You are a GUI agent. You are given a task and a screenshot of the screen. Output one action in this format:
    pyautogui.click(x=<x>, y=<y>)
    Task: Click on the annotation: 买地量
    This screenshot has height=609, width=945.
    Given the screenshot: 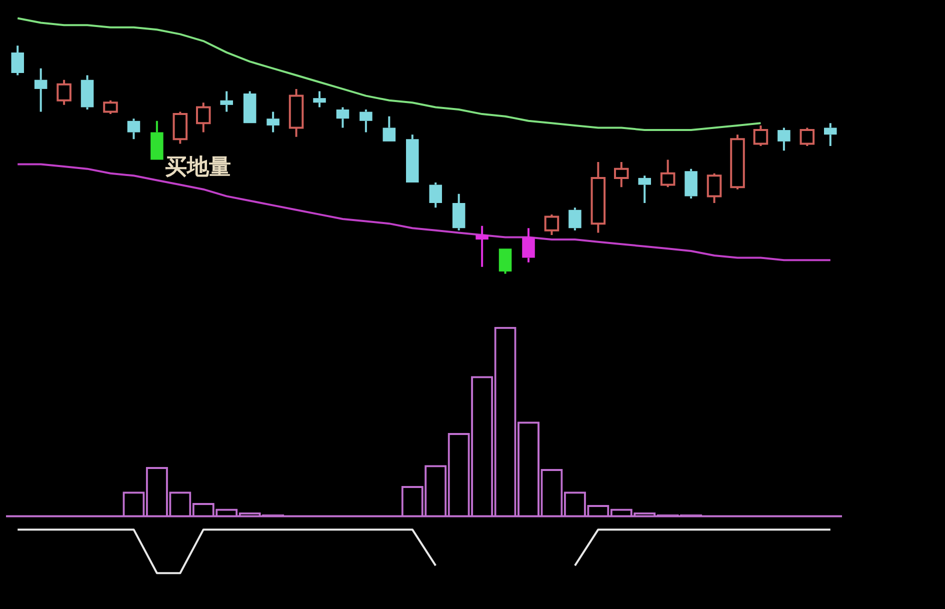 What is the action you would take?
    pyautogui.click(x=197, y=167)
    